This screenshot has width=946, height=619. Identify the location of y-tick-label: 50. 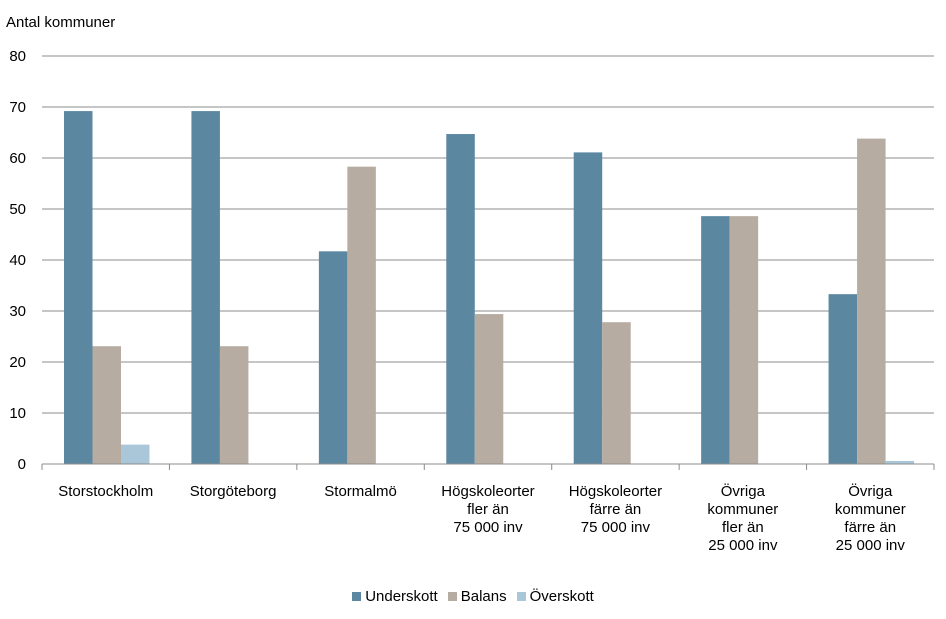
(17, 209).